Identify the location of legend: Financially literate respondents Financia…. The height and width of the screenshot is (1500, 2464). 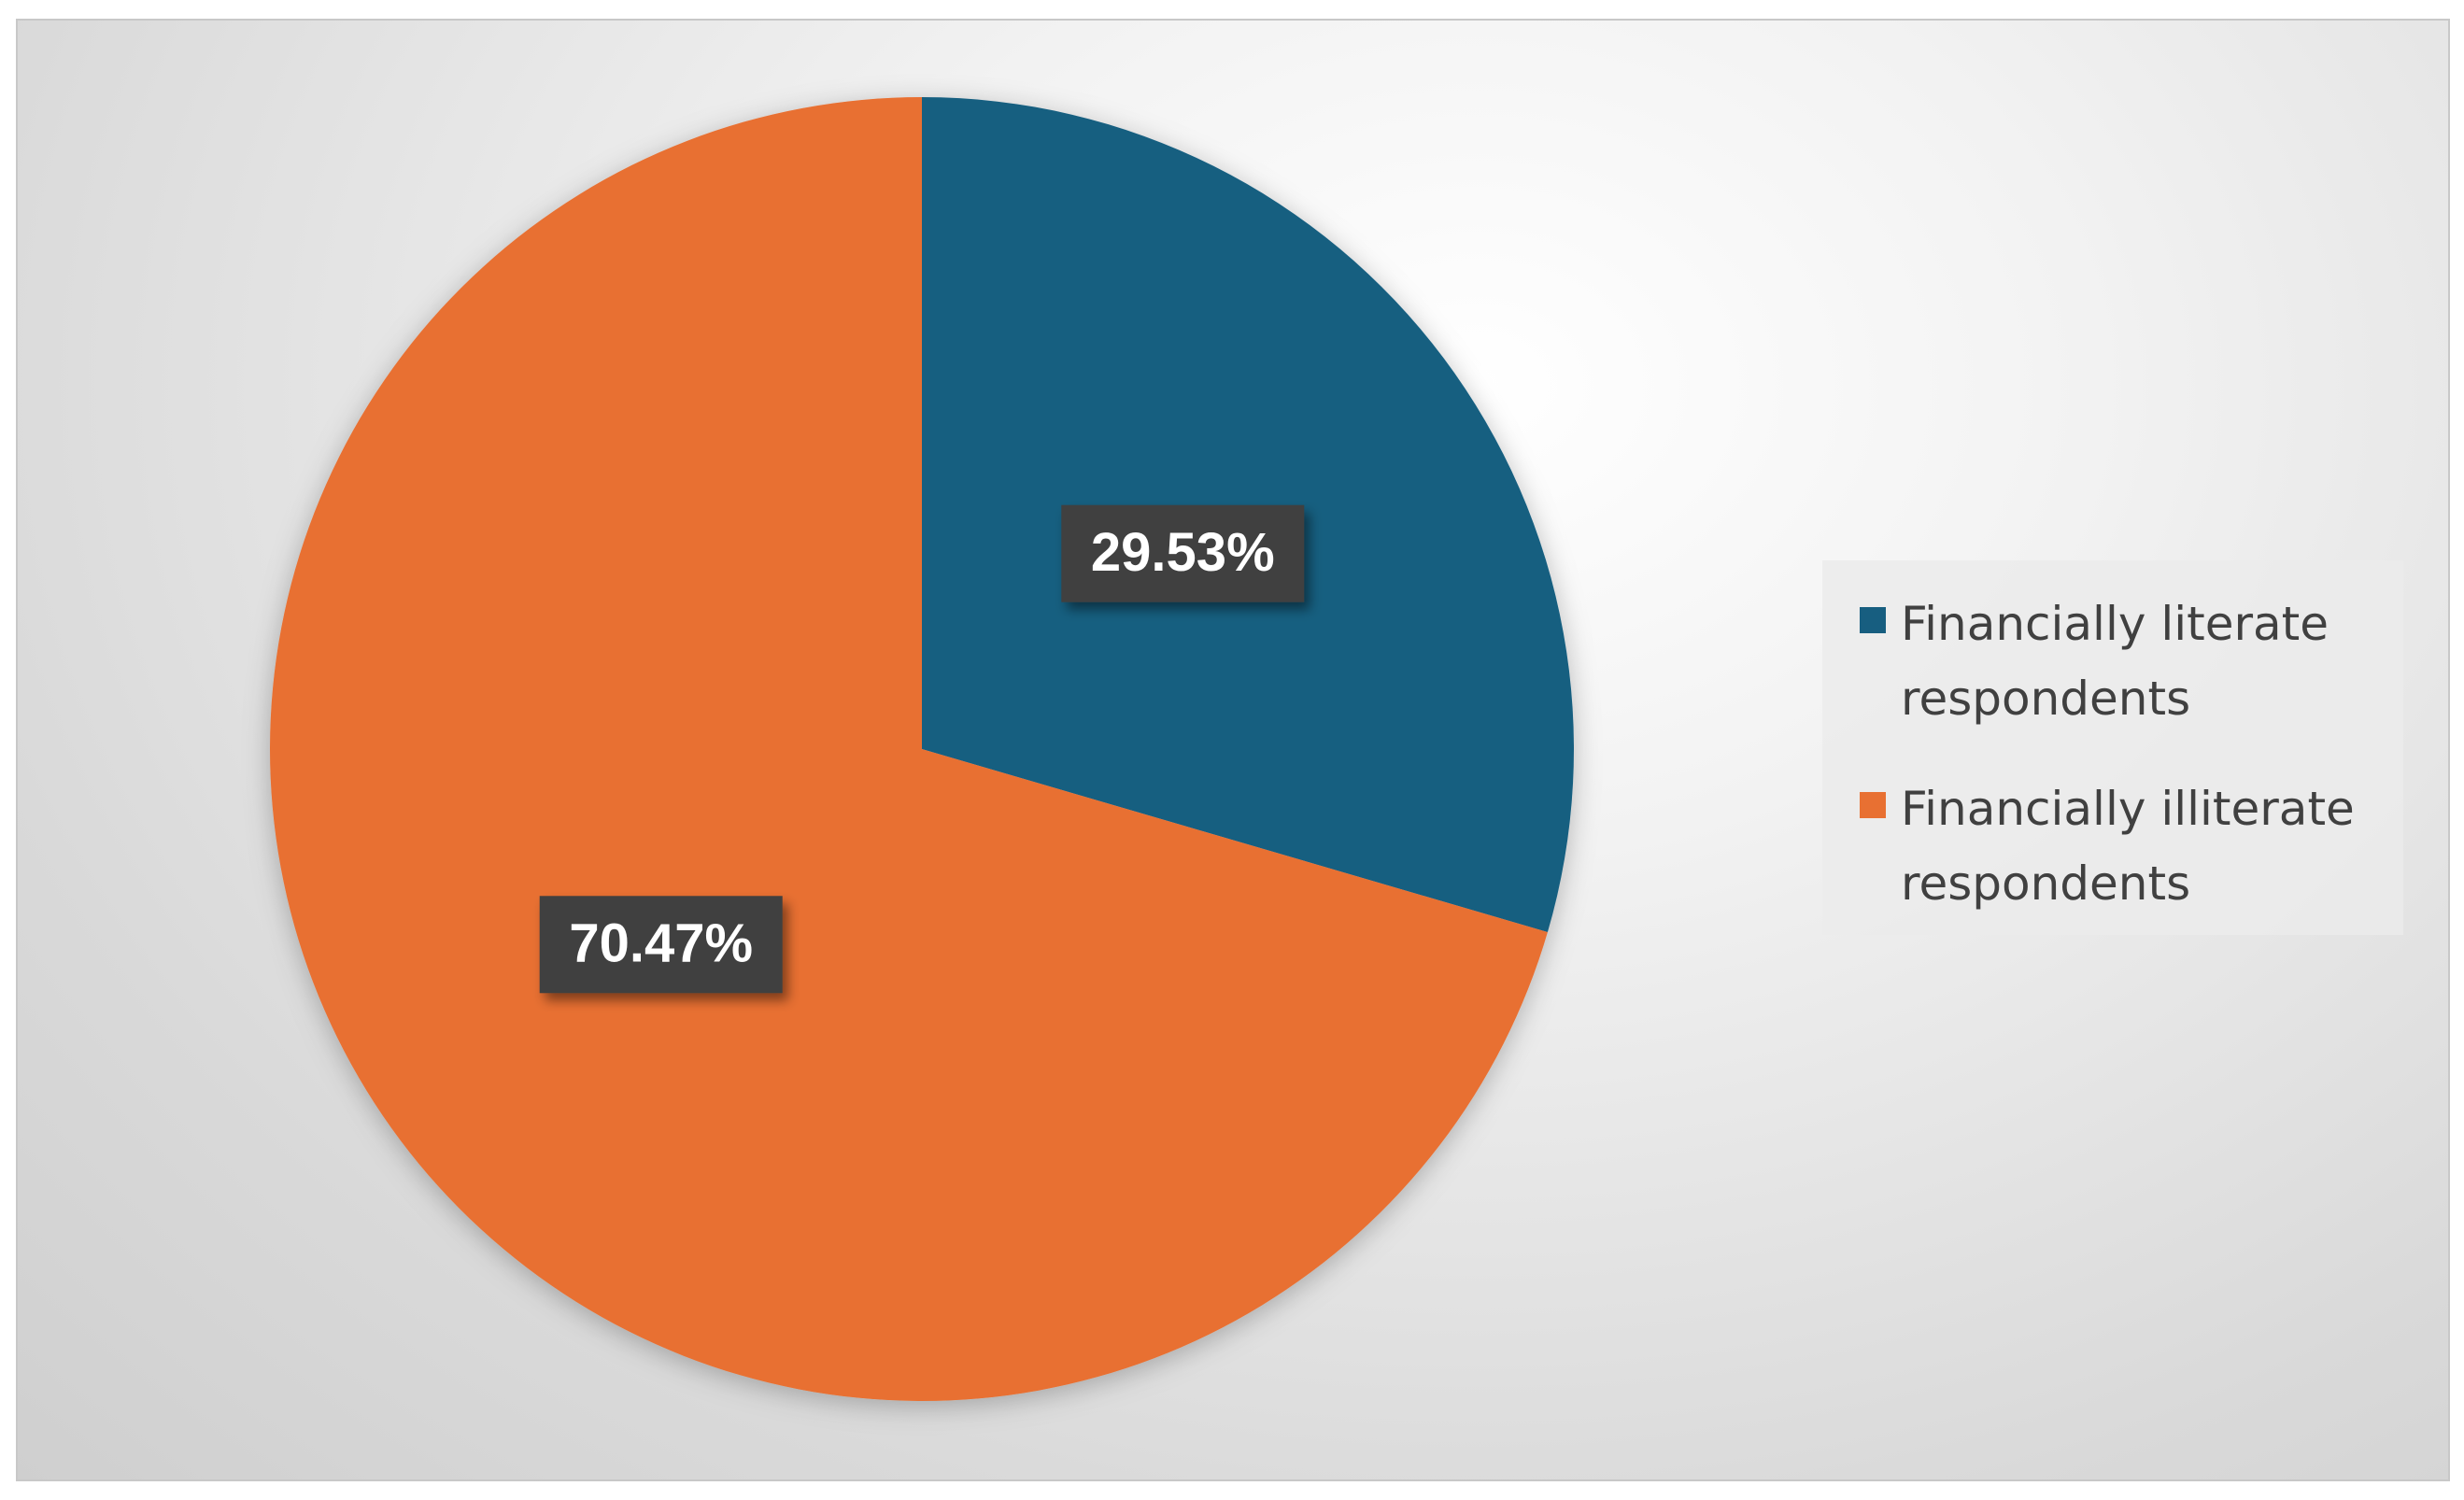
(2112, 747).